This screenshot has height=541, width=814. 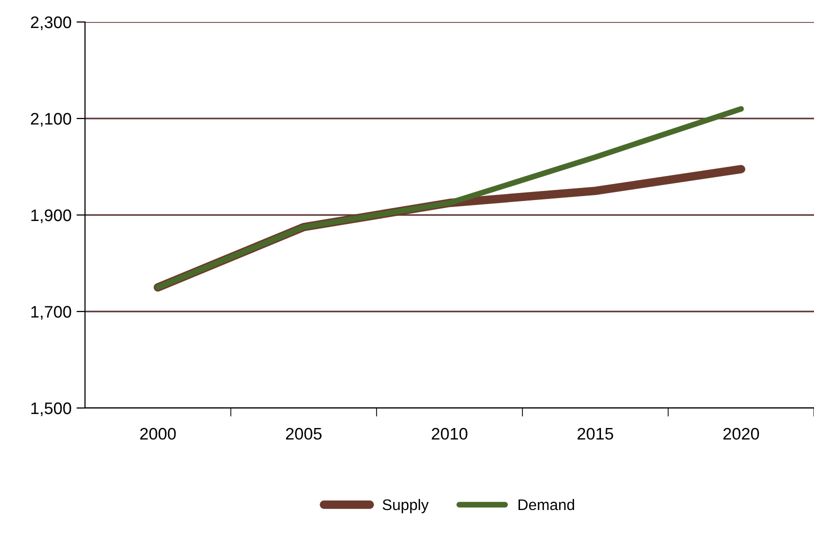 I want to click on y-tick-label: 2,300, so click(x=51, y=23).